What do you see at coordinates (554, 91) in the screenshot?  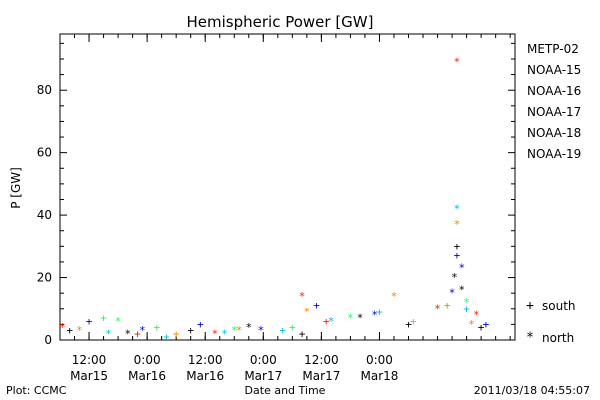 I see `legend-entry-noaa-16: NOAA-16` at bounding box center [554, 91].